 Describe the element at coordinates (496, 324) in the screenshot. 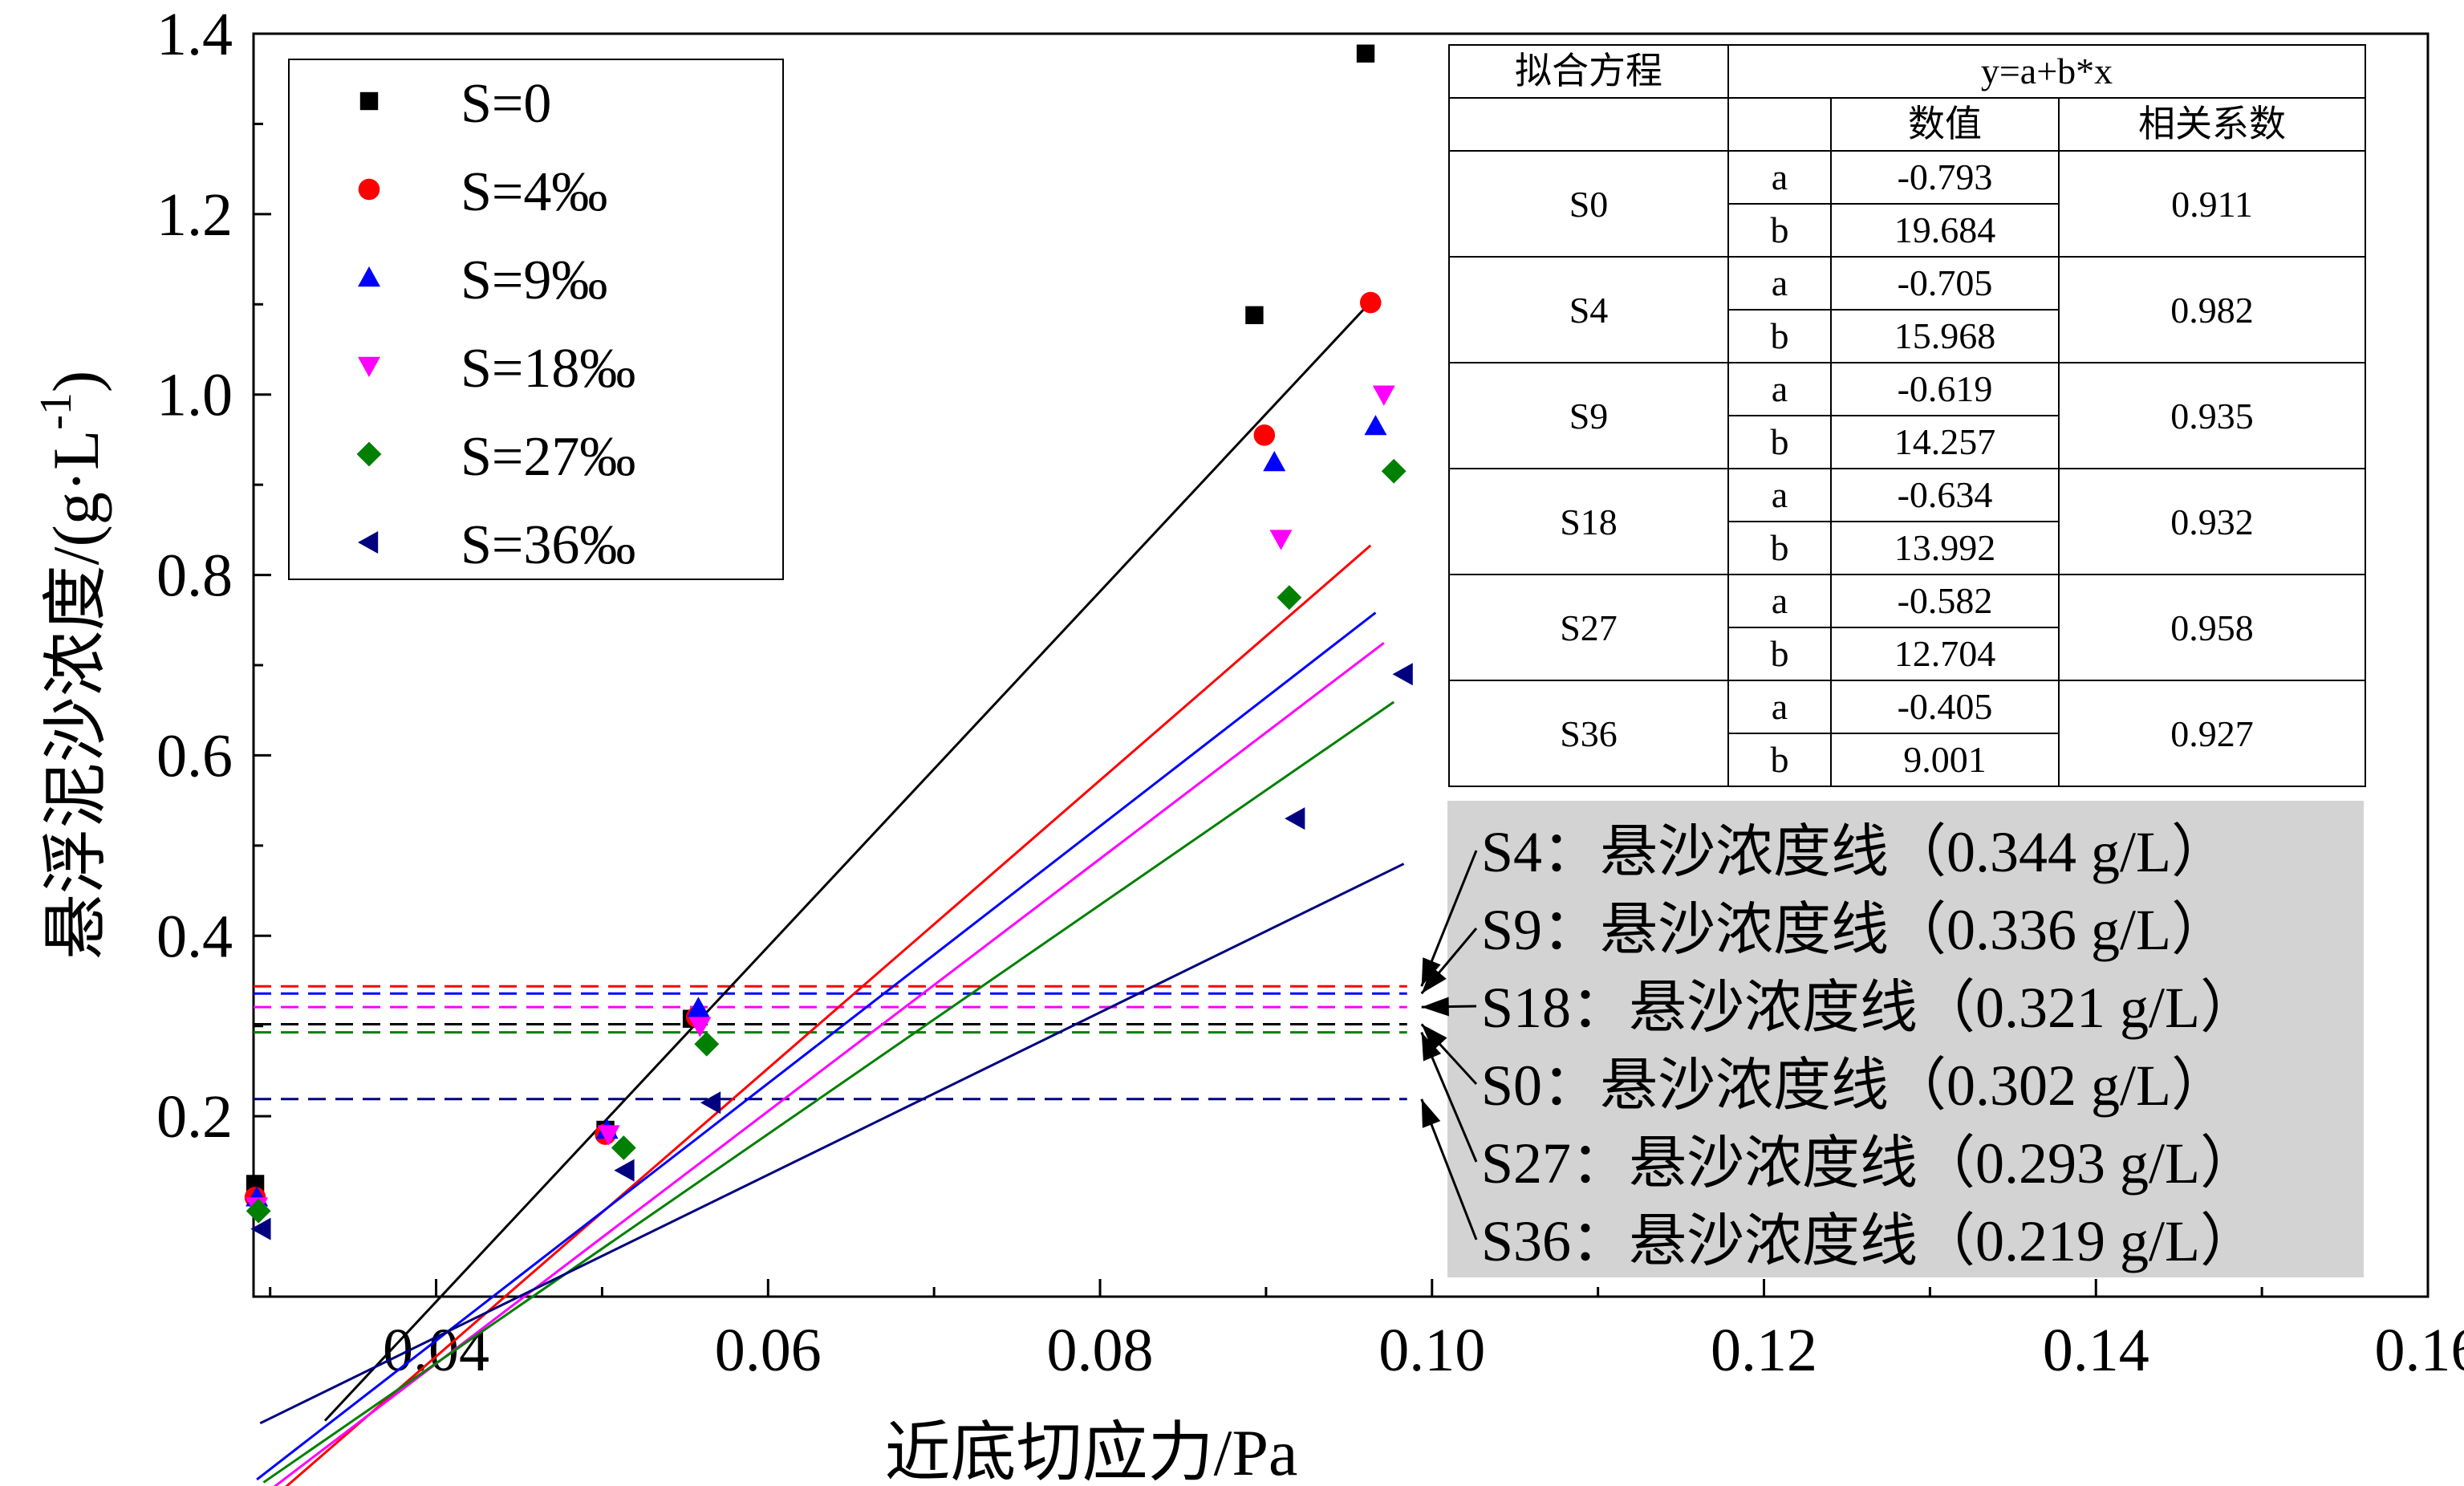

I see `legend-entries: S=0 S=4‰ S=9‰ S=18‰ S=27‰ S=36‰` at that location.